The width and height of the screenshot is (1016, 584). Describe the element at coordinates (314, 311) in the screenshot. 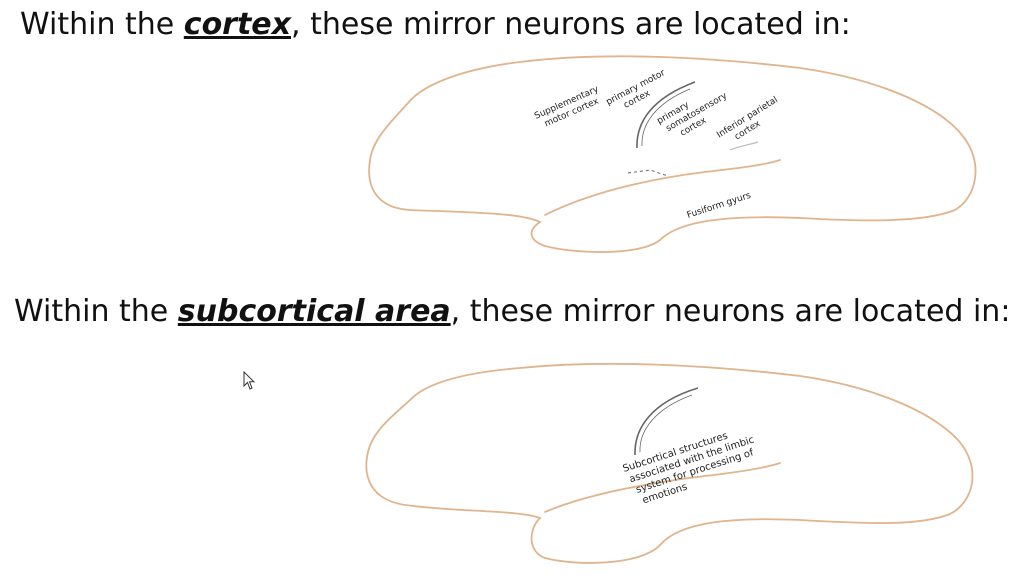

I see `subcortical-emphasis: subcortical area` at that location.